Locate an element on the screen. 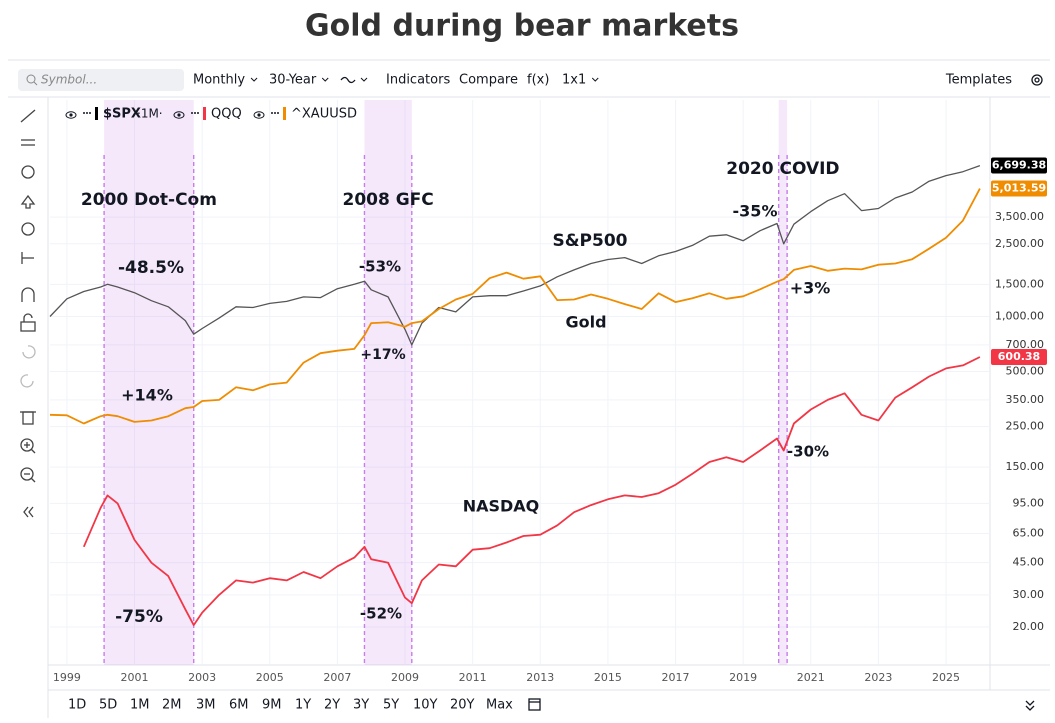 Image resolution: width=1055 pixels, height=723 pixels. y-tick-label: 150.00 is located at coordinates (1025, 466).